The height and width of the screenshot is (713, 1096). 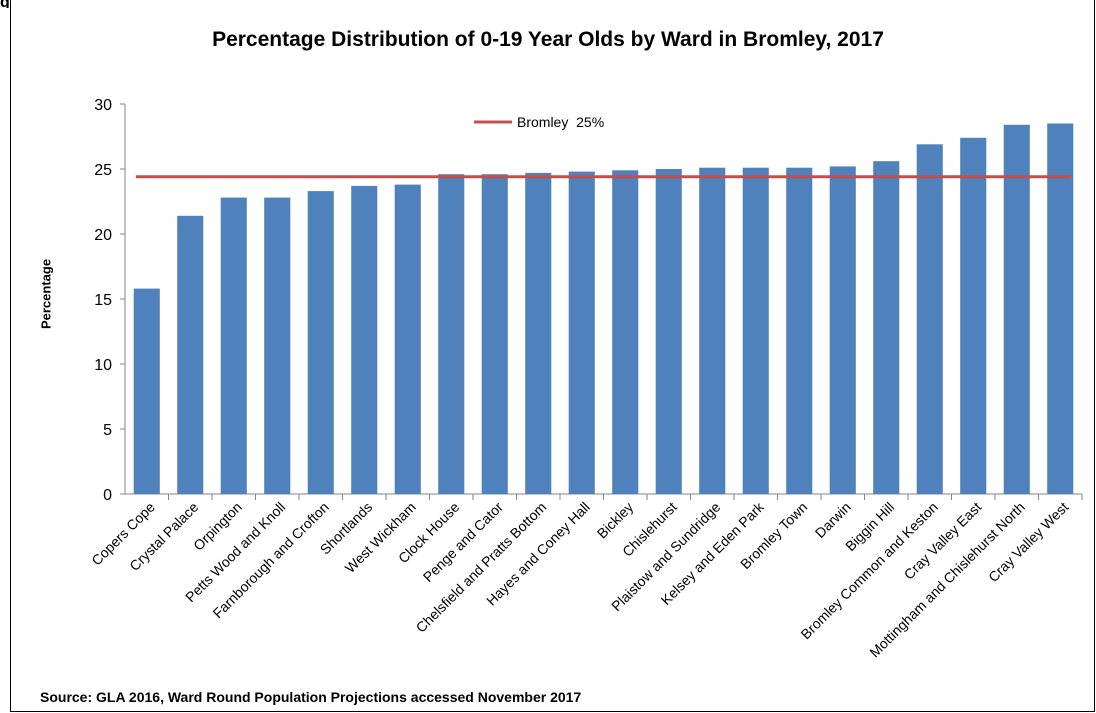 What do you see at coordinates (560, 122) in the screenshot?
I see `legend-label: Bromley 25%` at bounding box center [560, 122].